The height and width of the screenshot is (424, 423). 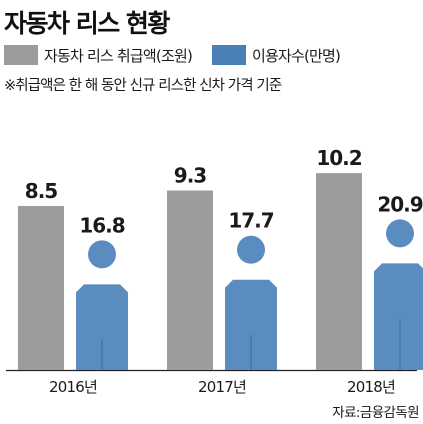 I want to click on legend-item-amount: 자동차 리스 취급액(조원), so click(x=98, y=55).